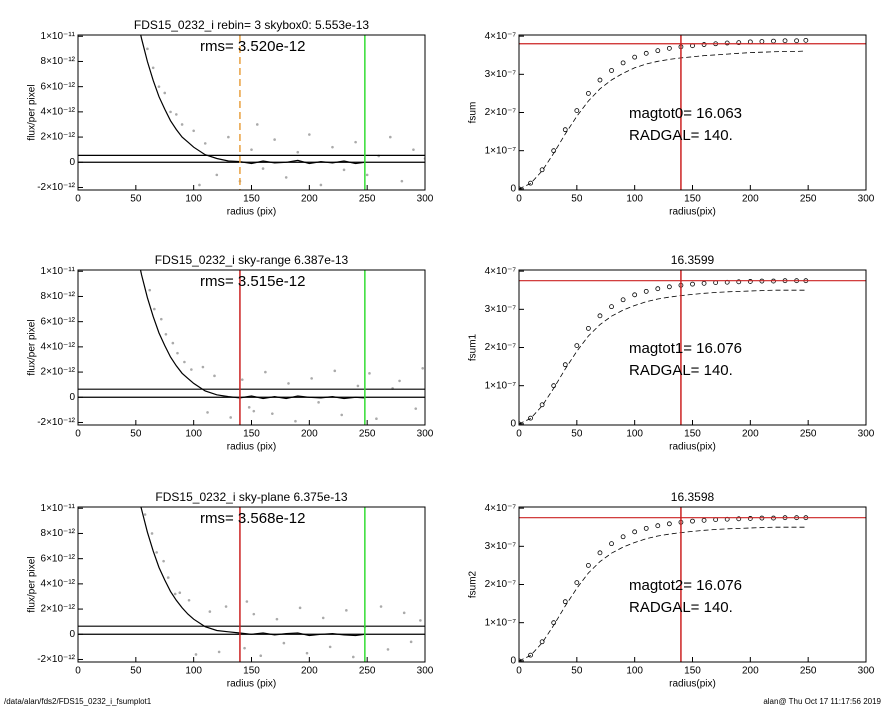  What do you see at coordinates (693, 497) in the screenshot?
I see `chart-title: 16.3598` at bounding box center [693, 497].